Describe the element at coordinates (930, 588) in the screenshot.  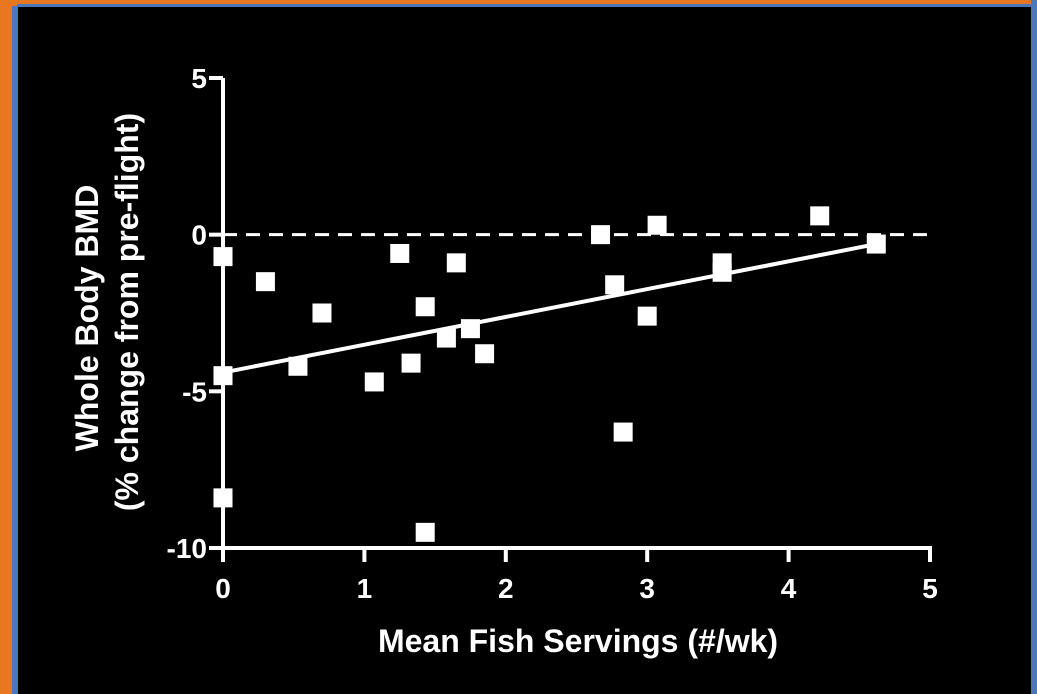
I see `x-tick-label: 5` at that location.